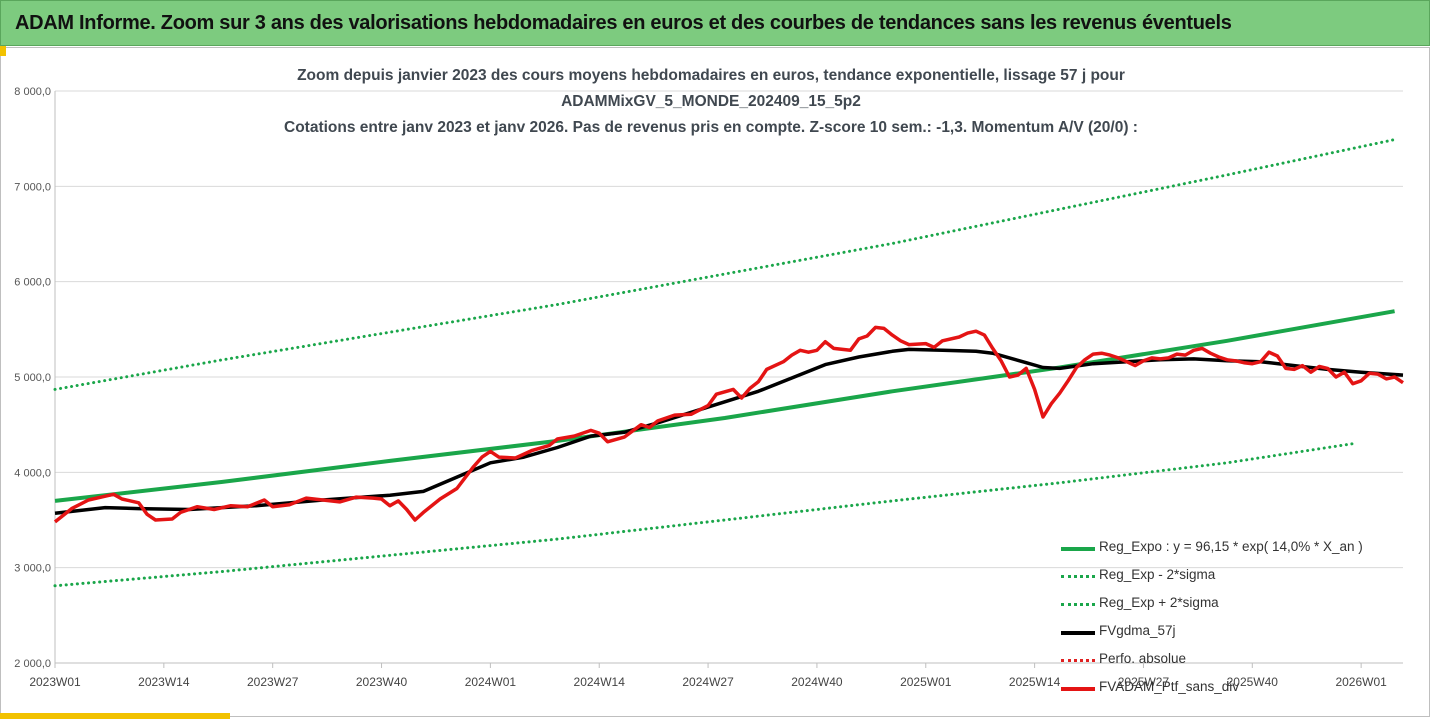 The width and height of the screenshot is (1432, 719). Describe the element at coordinates (164, 682) in the screenshot. I see `x-tick-label: 2023W14` at that location.